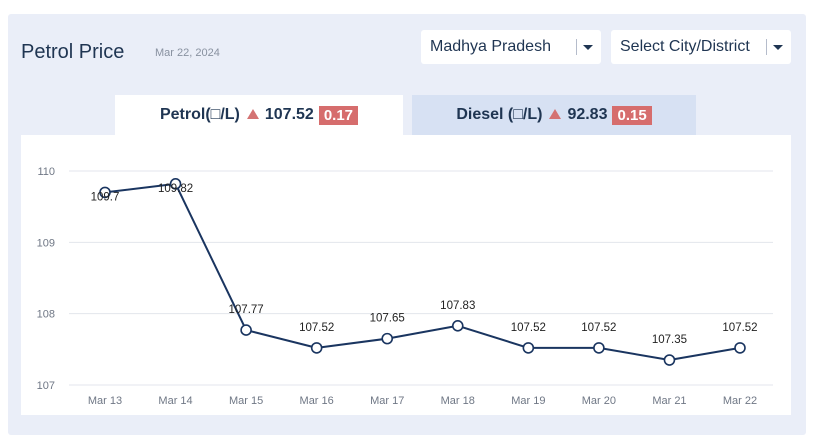  I want to click on tab-diesel: Diesel (□/L) 92.83 0.15, so click(554, 115).